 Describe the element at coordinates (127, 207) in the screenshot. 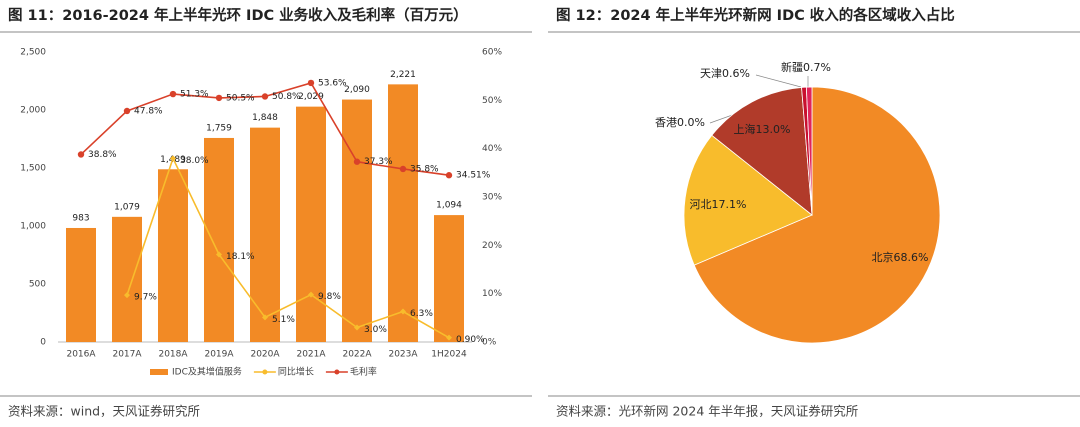

I see `bar-label: 1,079` at that location.